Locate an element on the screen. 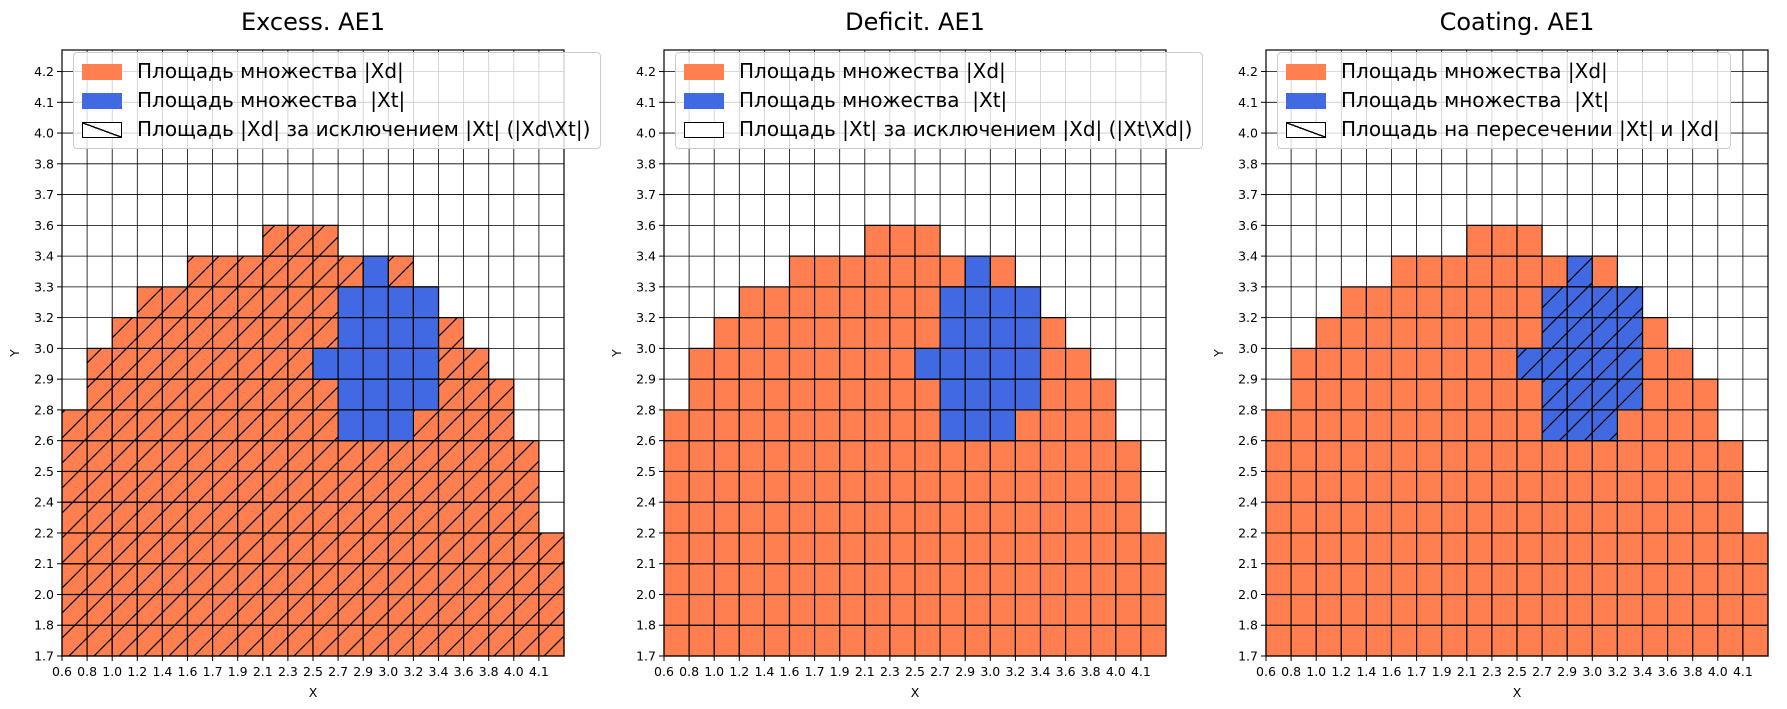 The image size is (1787, 709). y-tick-label: 3.7 is located at coordinates (44, 194).